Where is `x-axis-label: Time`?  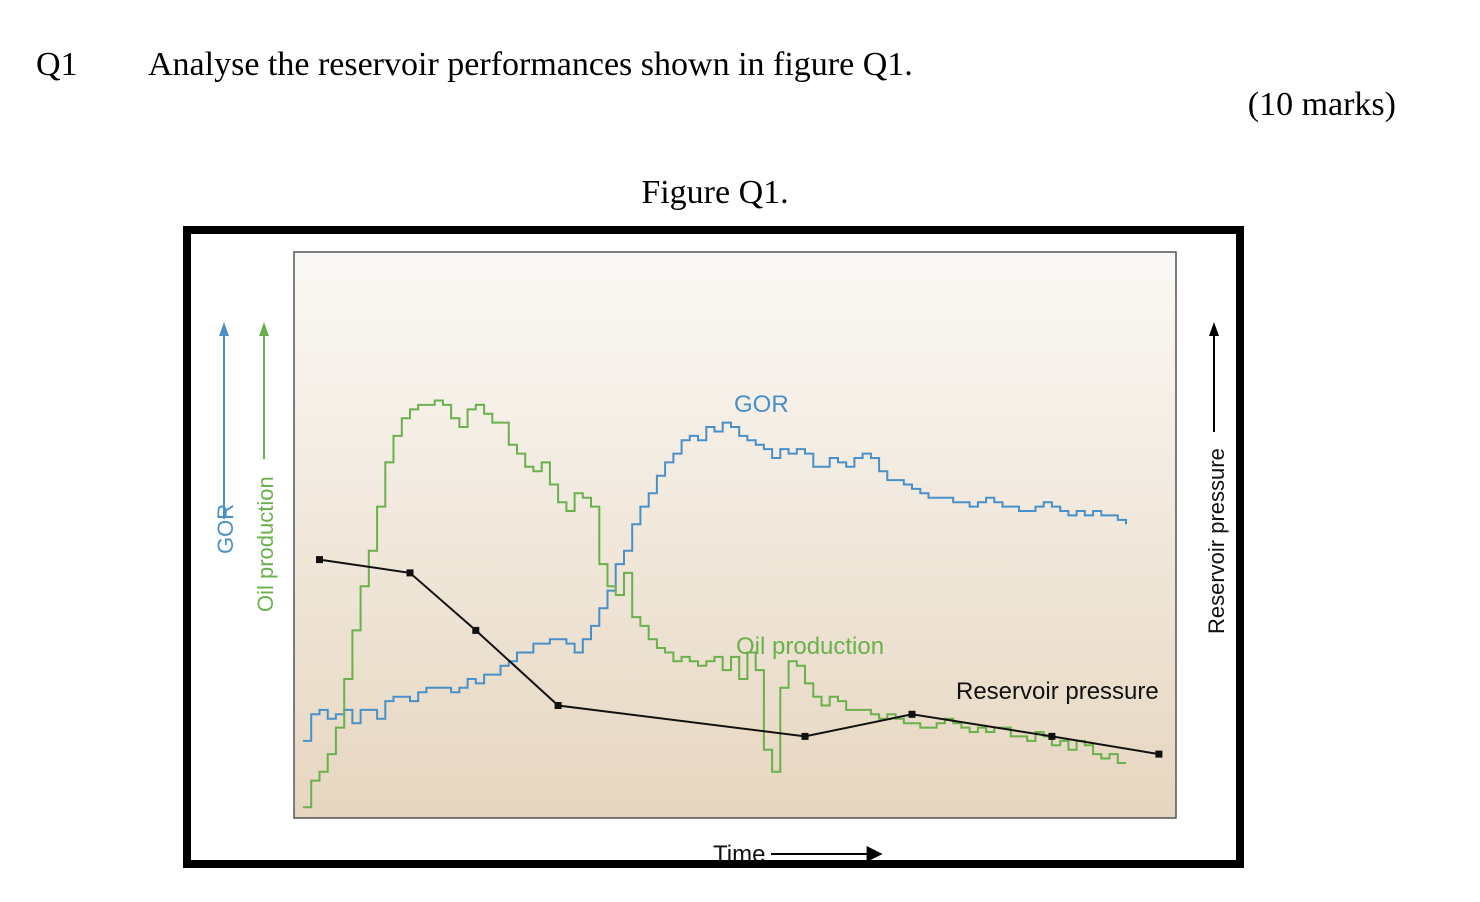 x-axis-label: Time is located at coordinates (739, 850).